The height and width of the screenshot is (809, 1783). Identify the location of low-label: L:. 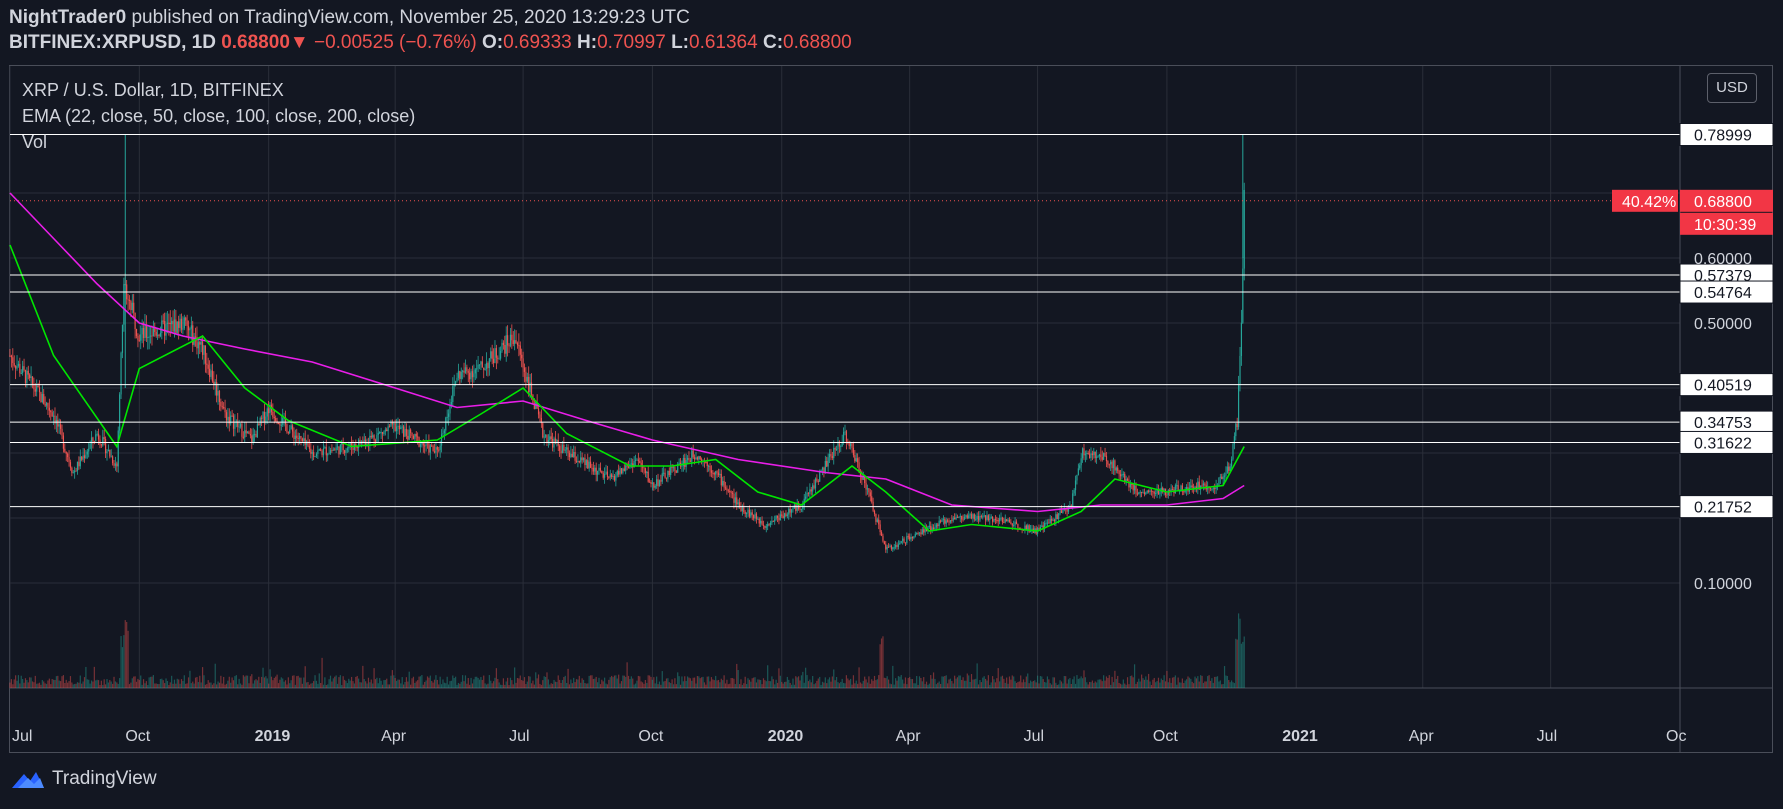
(680, 42).